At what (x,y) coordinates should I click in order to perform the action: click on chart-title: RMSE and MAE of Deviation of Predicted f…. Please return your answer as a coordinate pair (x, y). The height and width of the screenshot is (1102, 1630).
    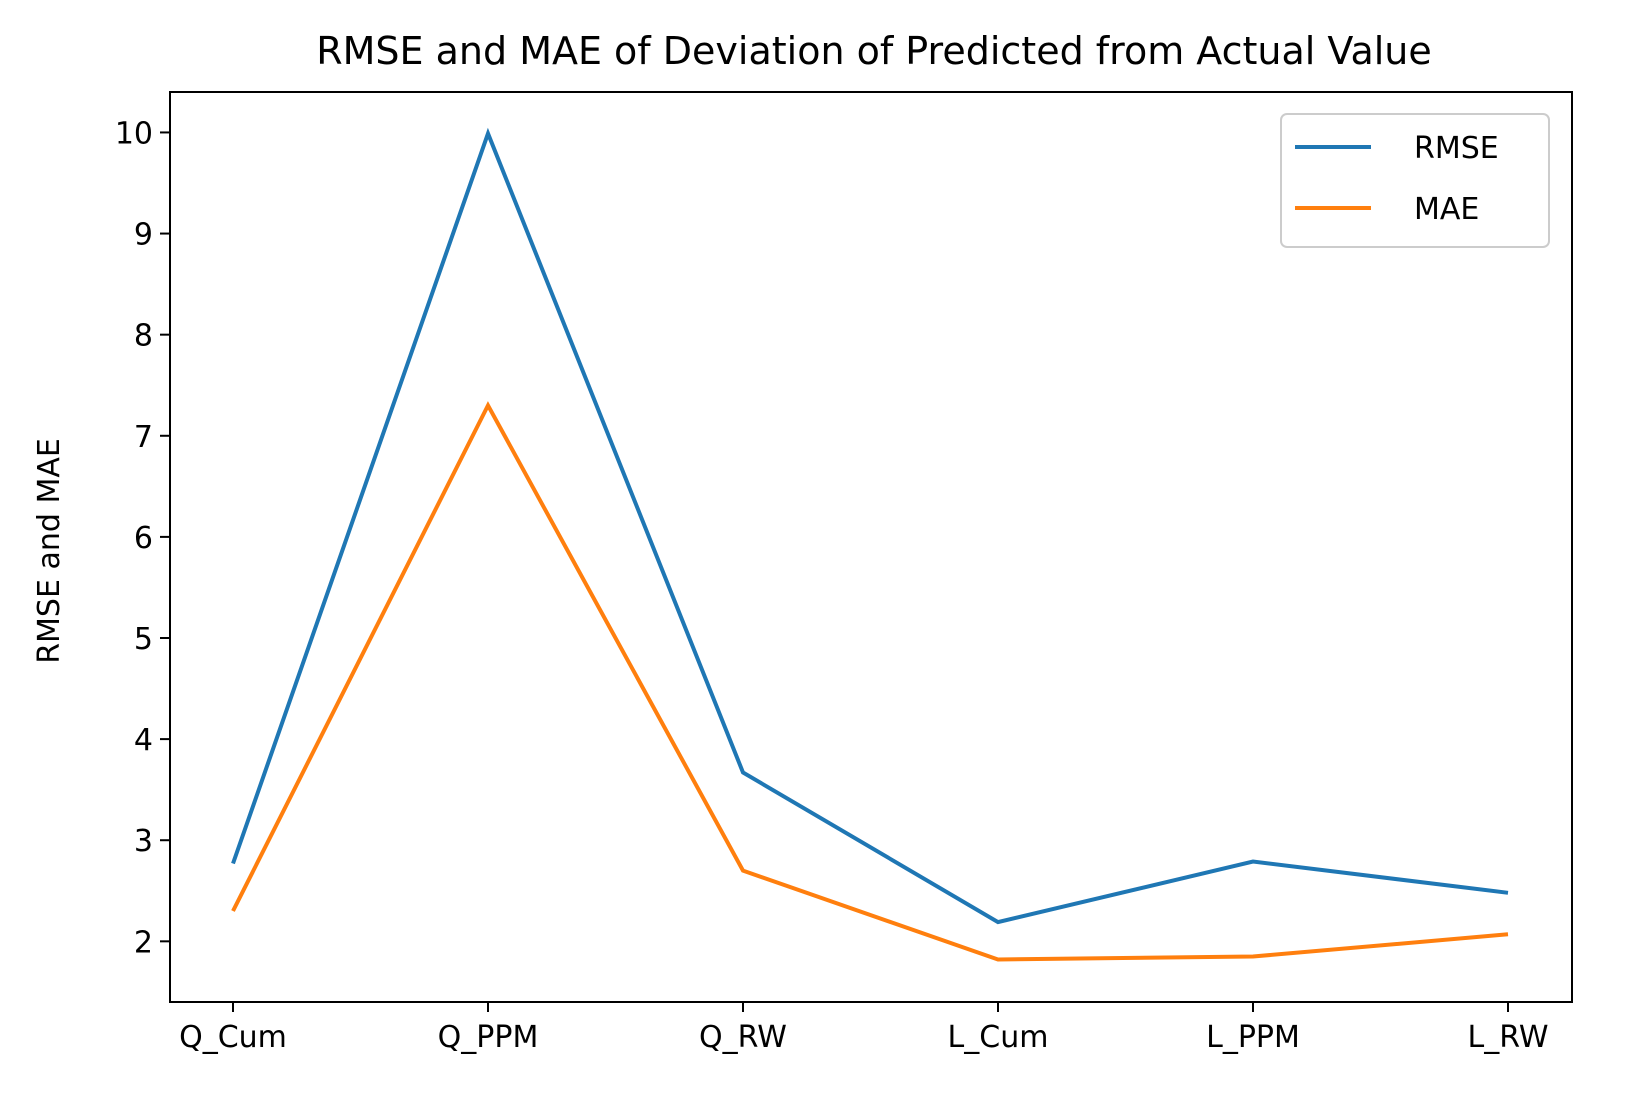
    Looking at the image, I should click on (874, 51).